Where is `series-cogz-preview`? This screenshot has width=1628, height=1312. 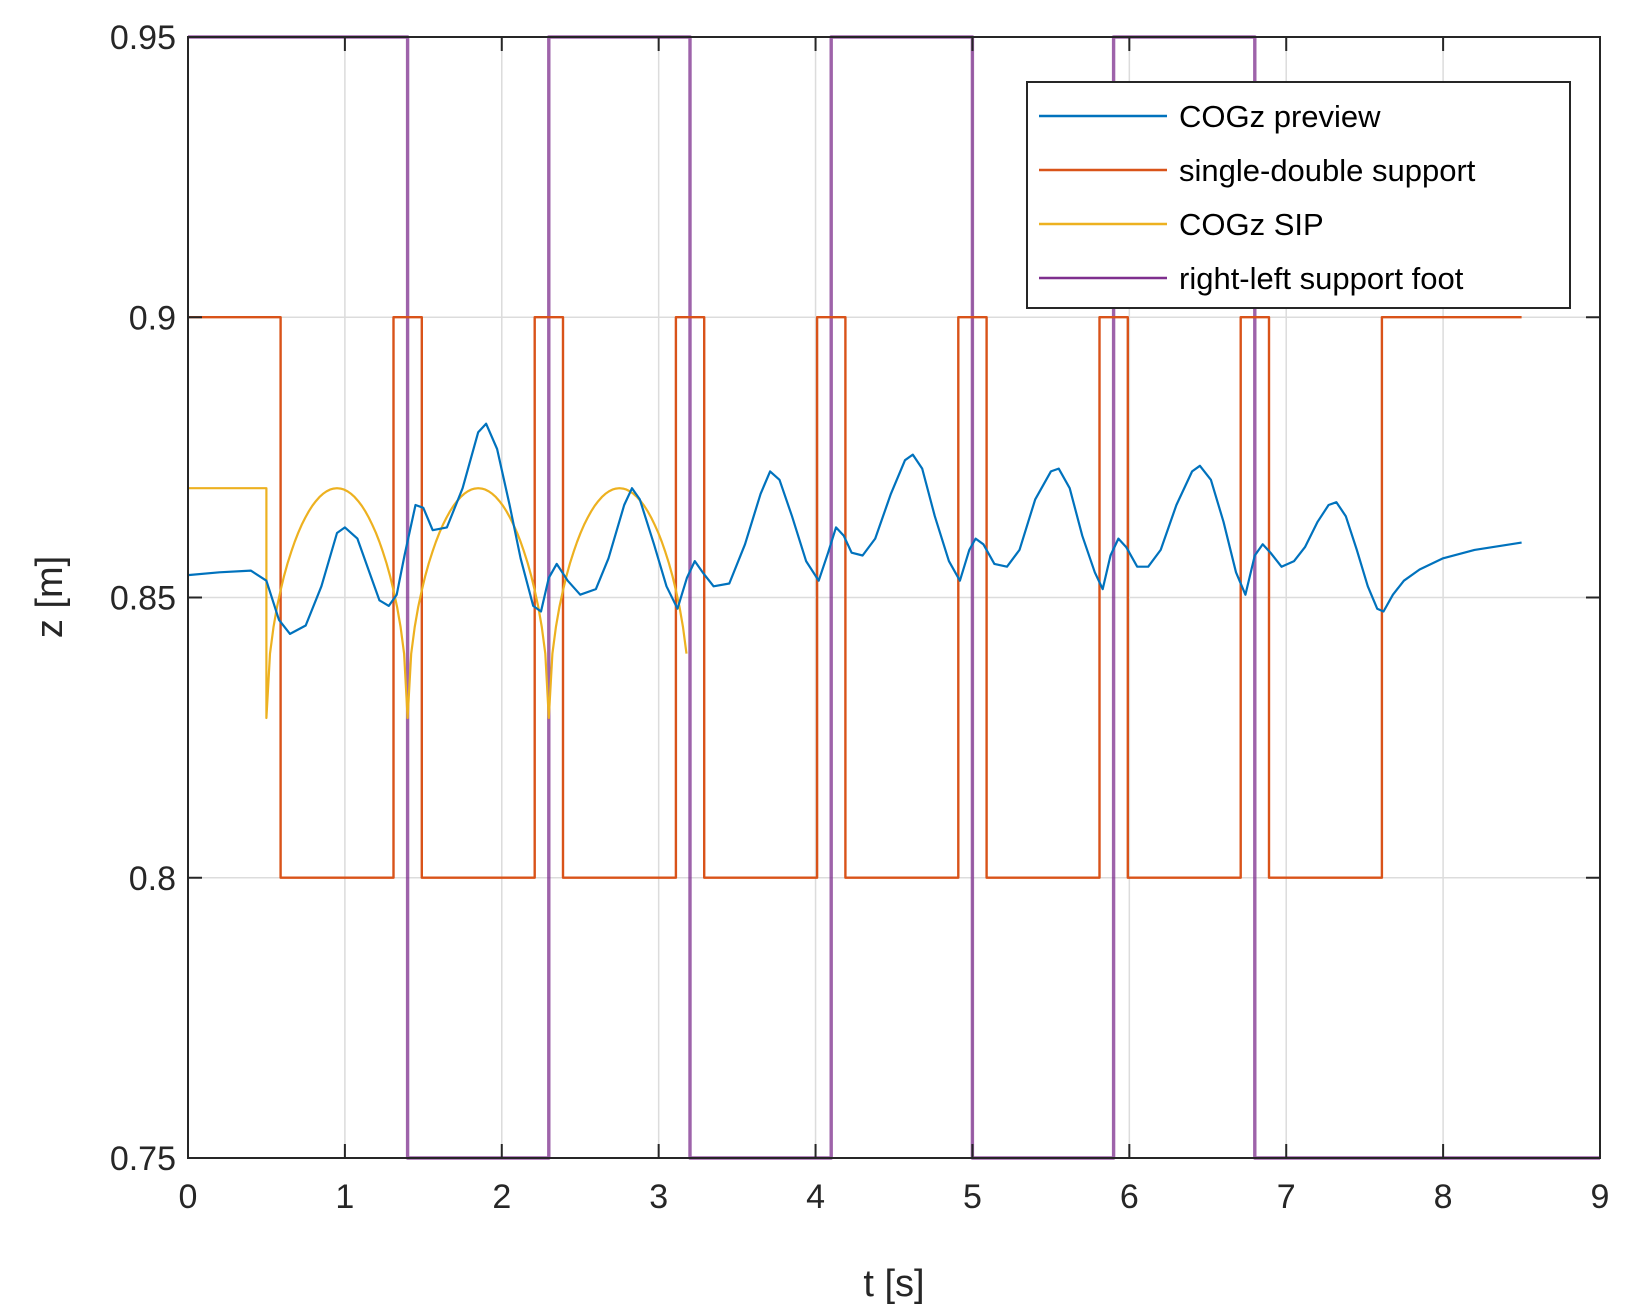
series-cogz-preview is located at coordinates (854, 528).